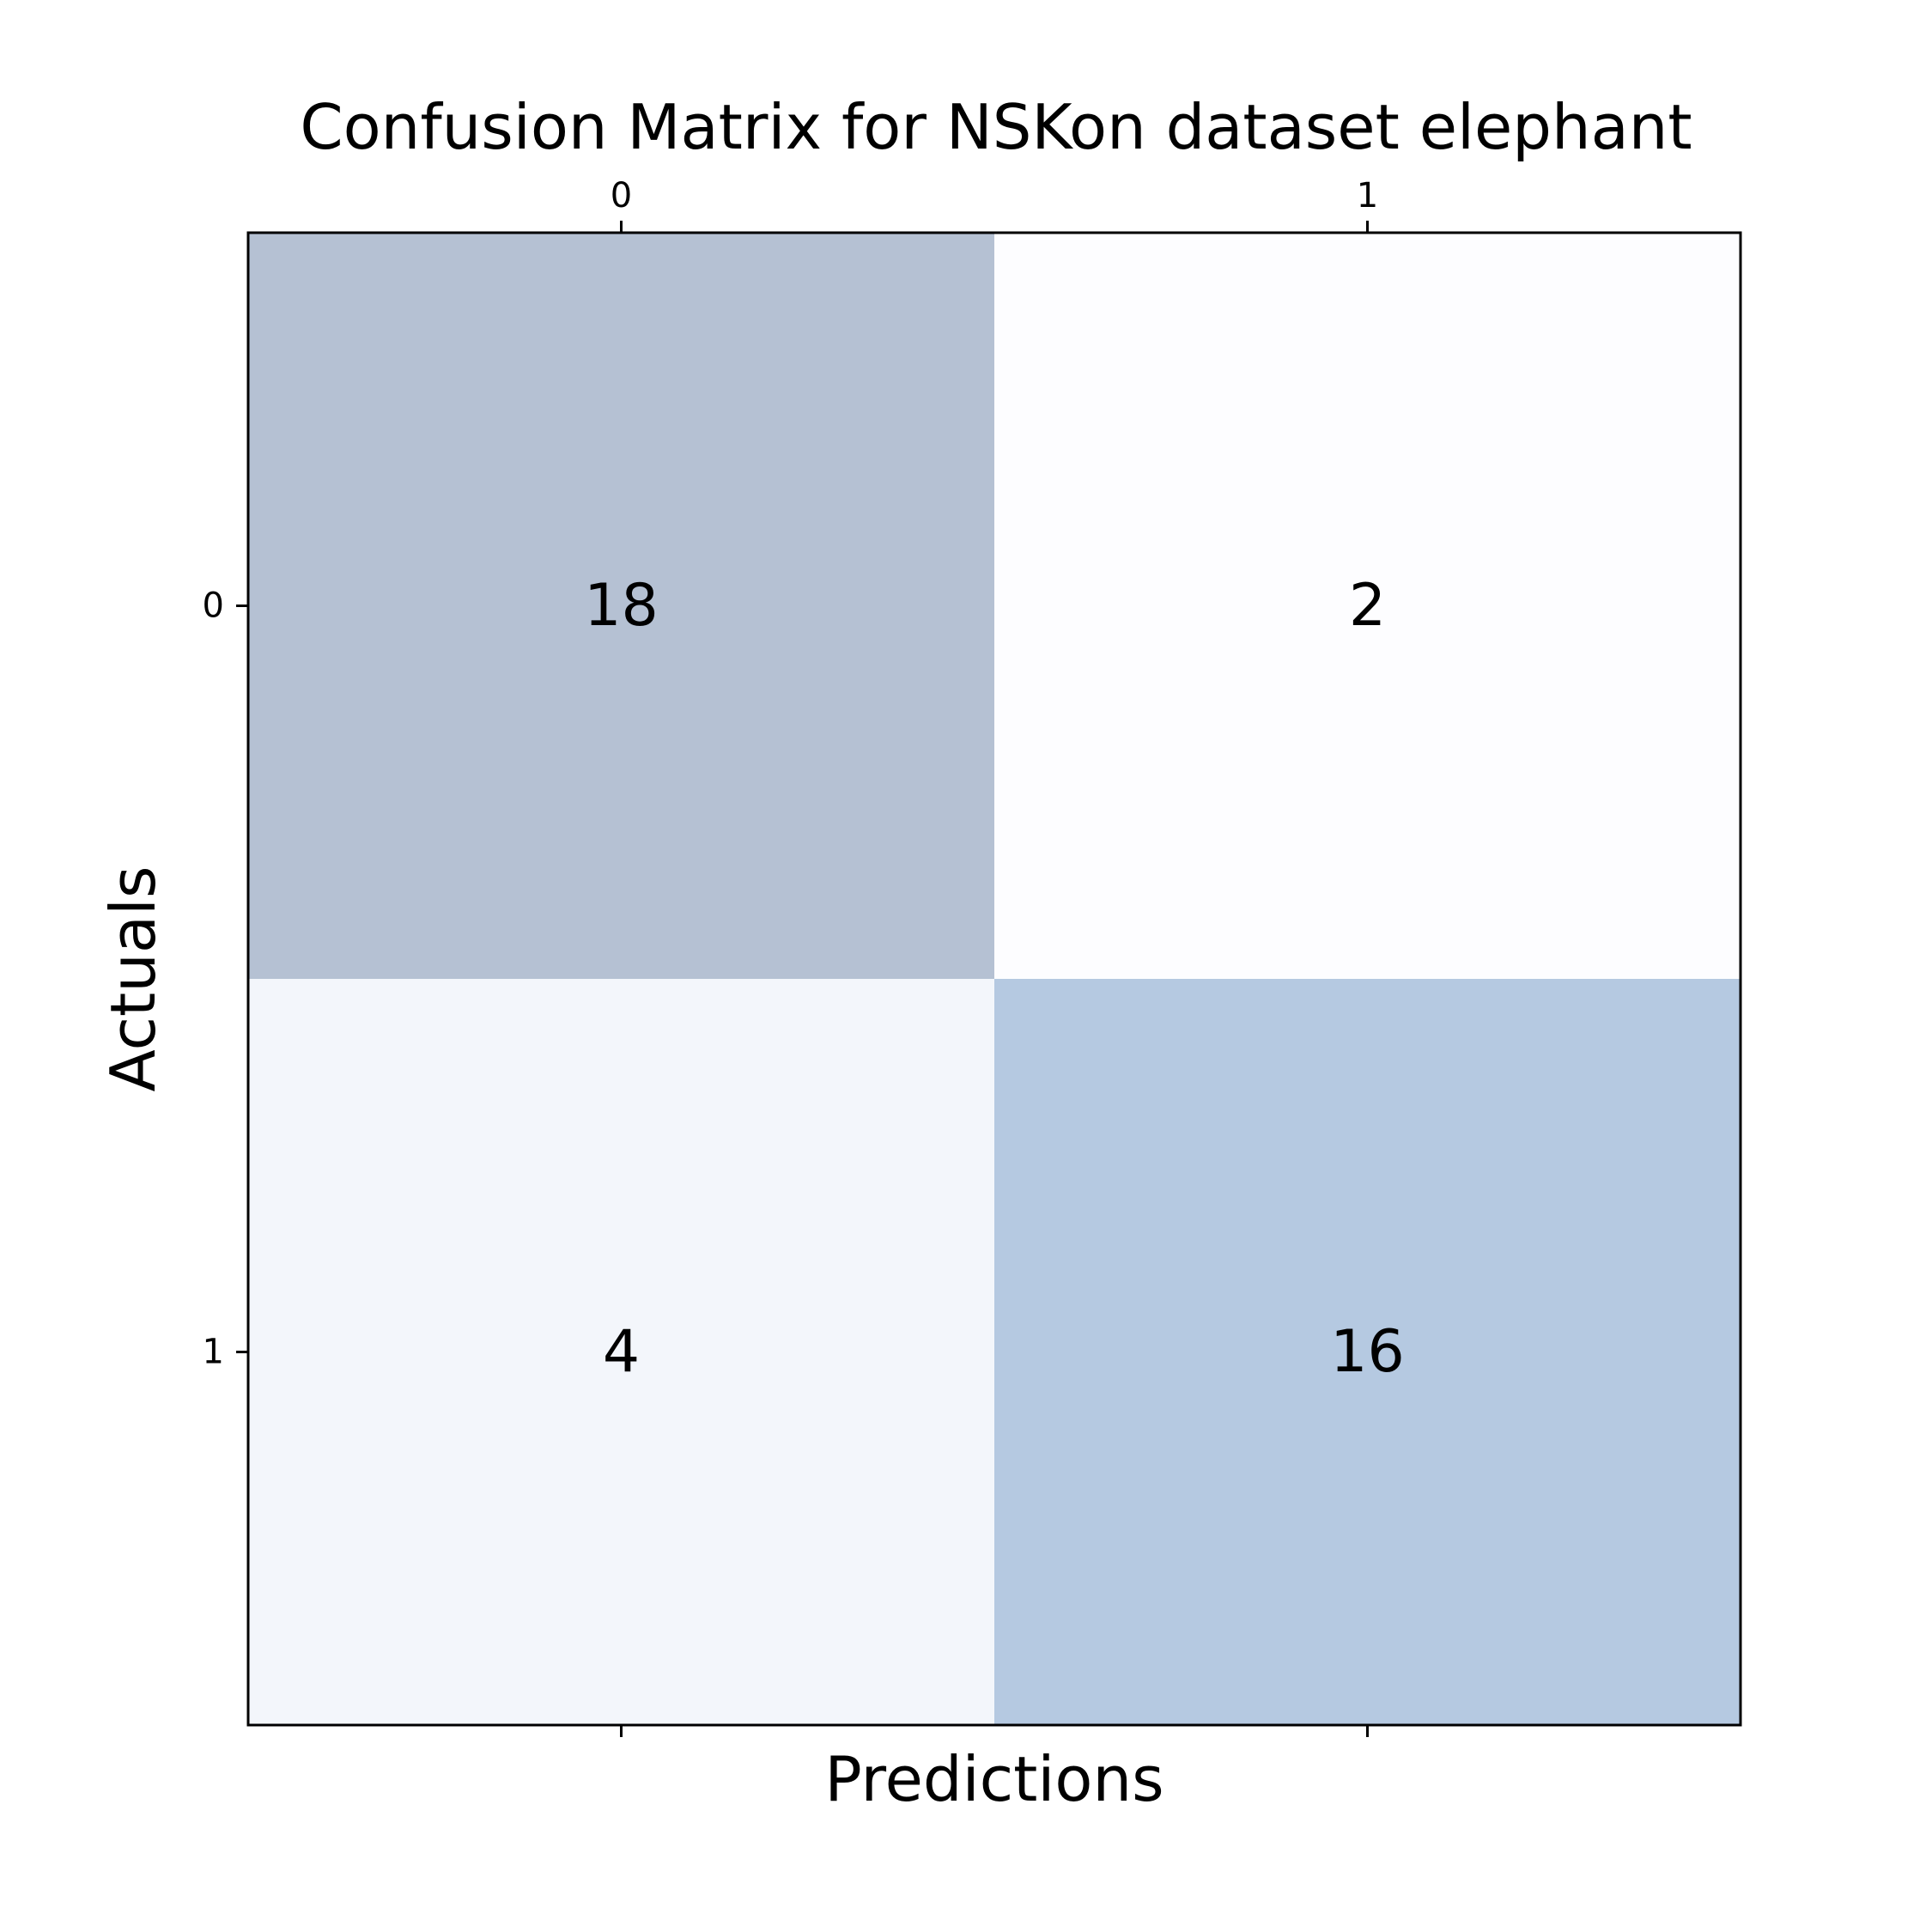 Image resolution: width=1932 pixels, height=1932 pixels. Describe the element at coordinates (133, 979) in the screenshot. I see `y-axis-label: Actuals` at that location.